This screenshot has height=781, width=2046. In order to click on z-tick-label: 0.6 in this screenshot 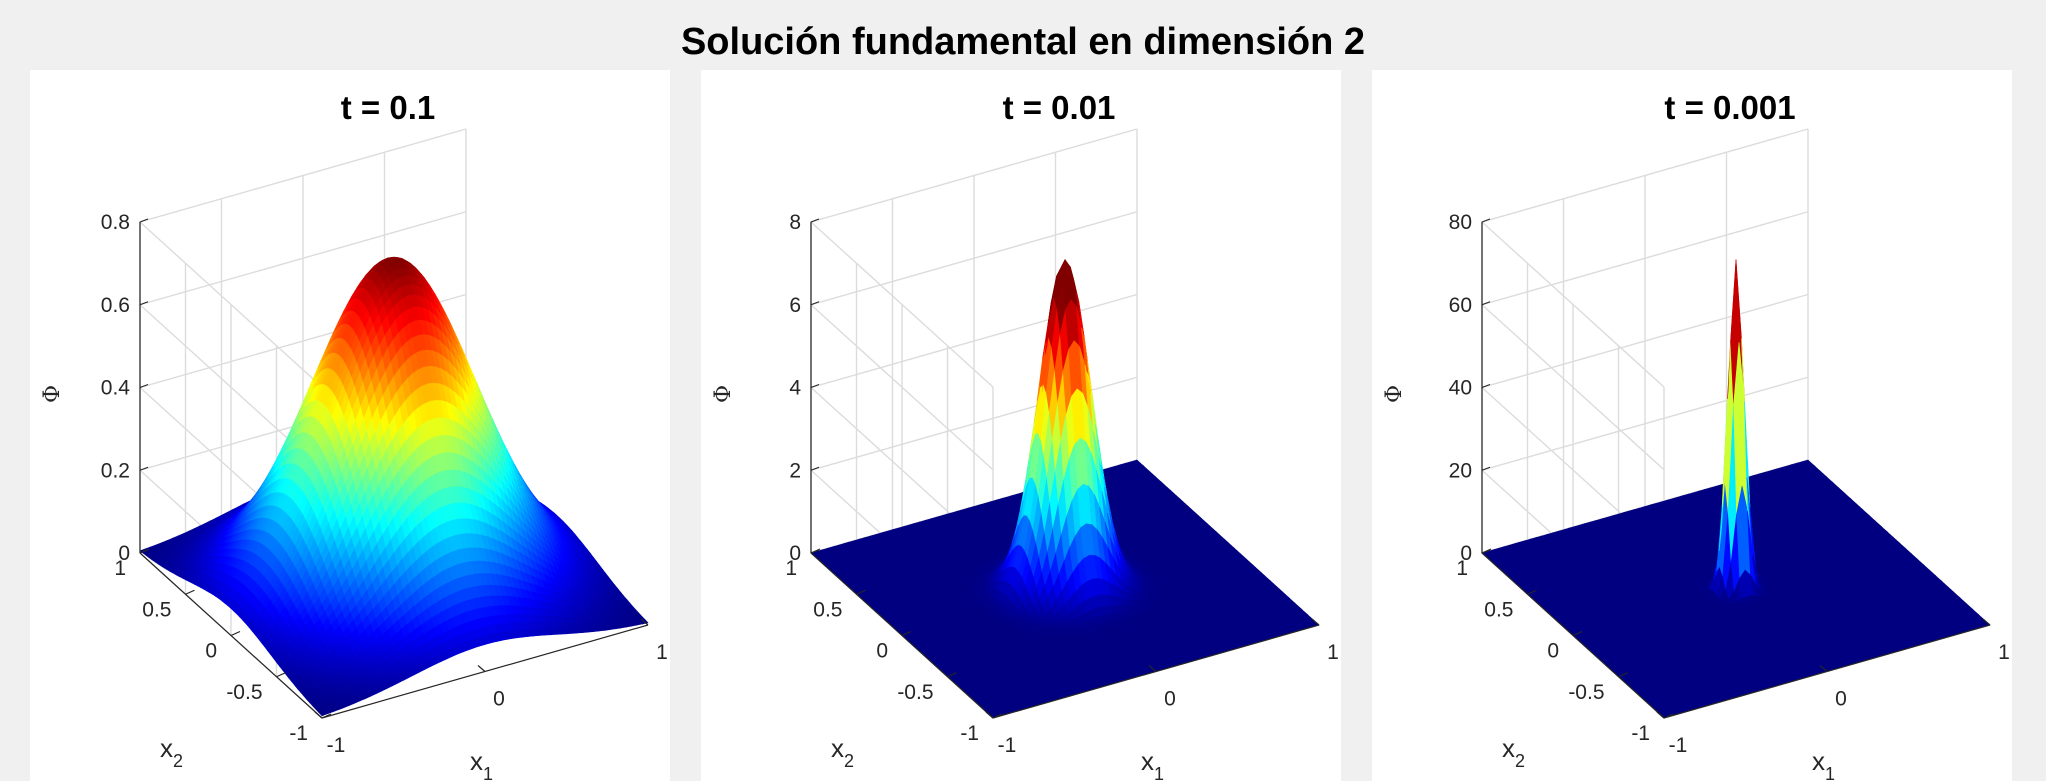, I will do `click(115, 305)`.